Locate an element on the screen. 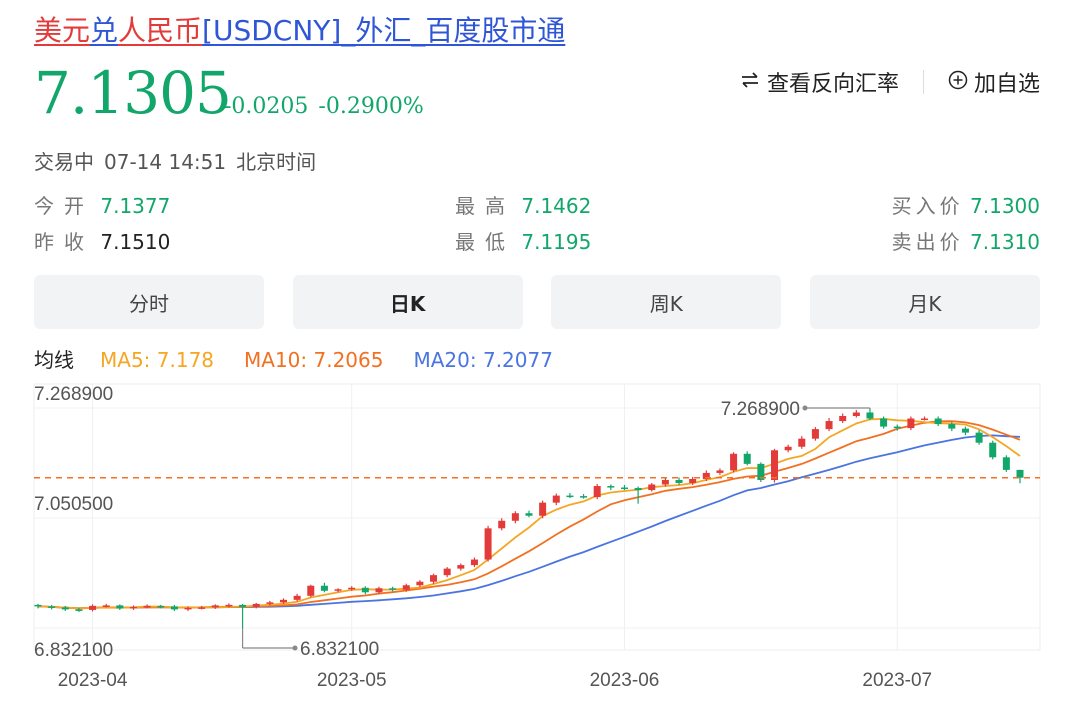 This screenshot has width=1080, height=703. ma-title: 均线 is located at coordinates (54, 360).